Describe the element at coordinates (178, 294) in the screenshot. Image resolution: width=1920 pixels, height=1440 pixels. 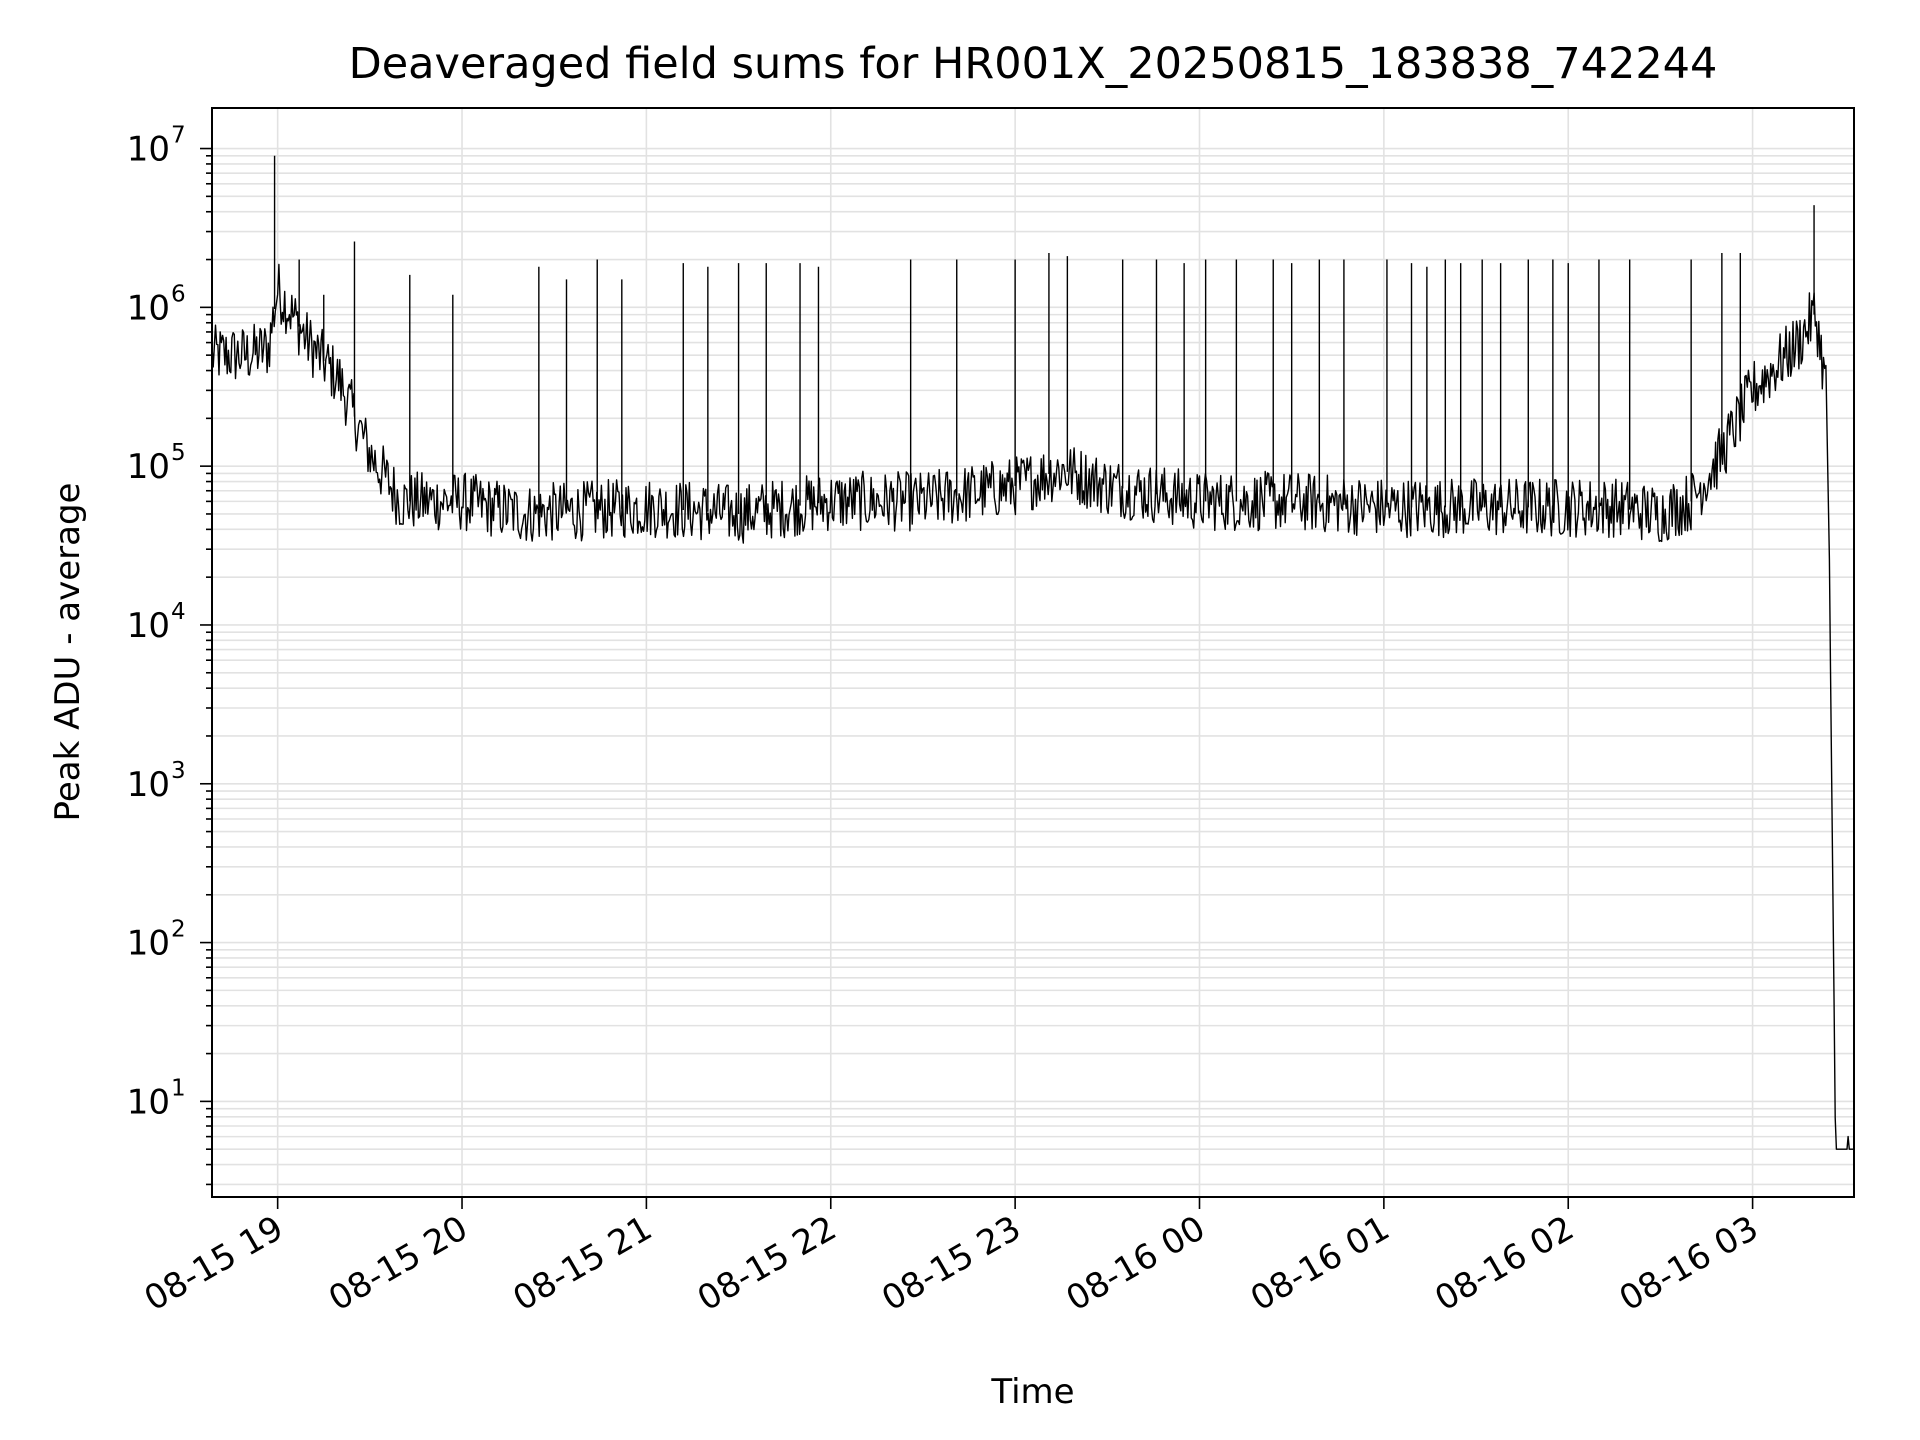
I see `y-tick-exponent: 6` at that location.